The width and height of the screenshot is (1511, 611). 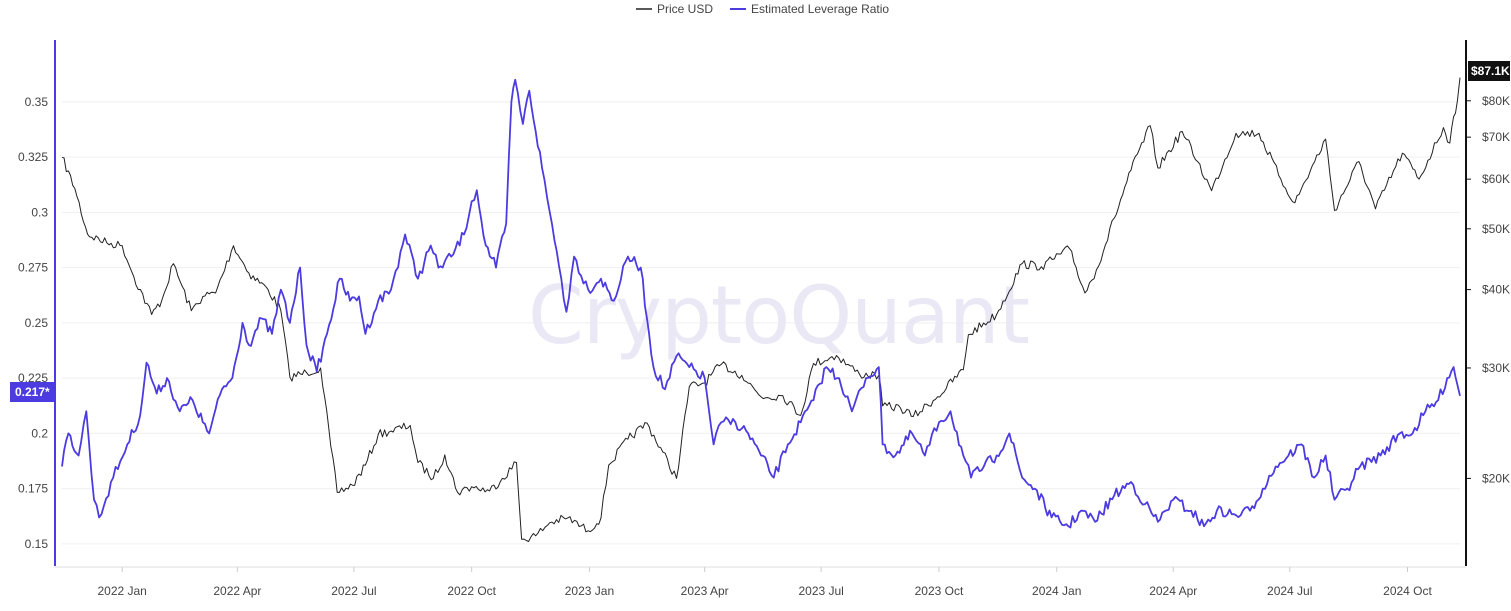 I want to click on x-tick-label: 2022 Oct, so click(x=471, y=591).